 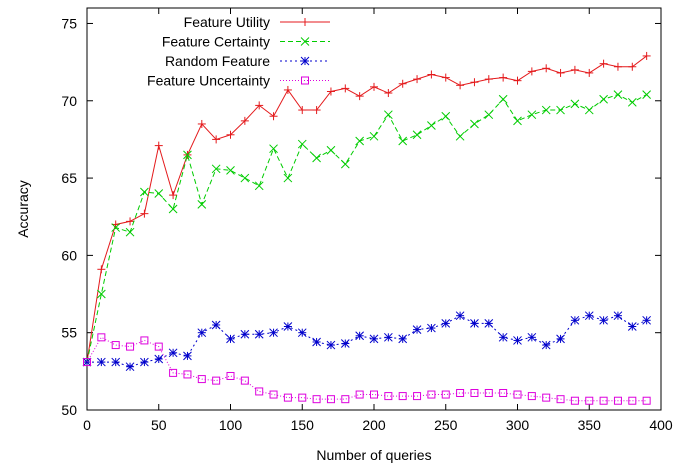 What do you see at coordinates (661, 425) in the screenshot?
I see `x-tick-label: 400` at bounding box center [661, 425].